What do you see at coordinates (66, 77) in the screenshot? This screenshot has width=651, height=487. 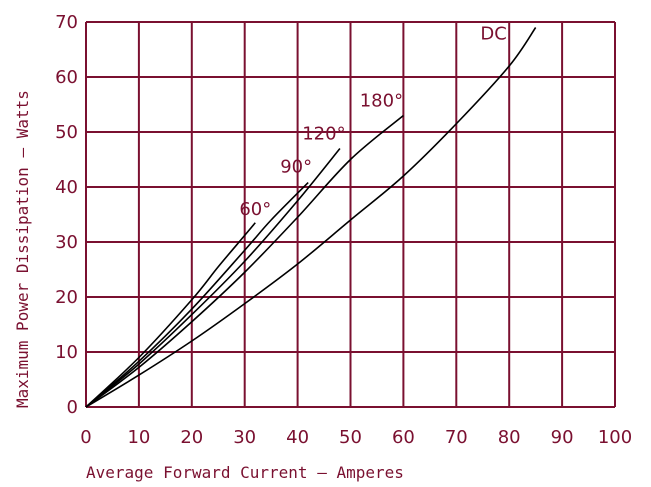 I see `y-tick-label: 60` at bounding box center [66, 77].